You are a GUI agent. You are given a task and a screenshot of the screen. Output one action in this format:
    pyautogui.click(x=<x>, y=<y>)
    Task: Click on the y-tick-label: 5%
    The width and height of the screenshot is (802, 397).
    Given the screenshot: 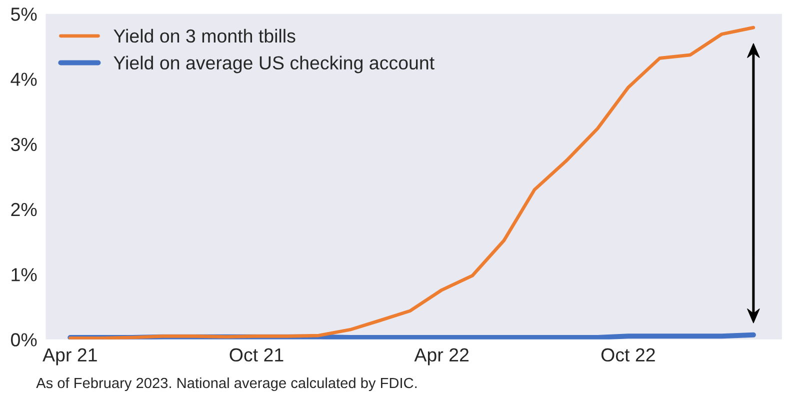 What is the action you would take?
    pyautogui.click(x=24, y=14)
    